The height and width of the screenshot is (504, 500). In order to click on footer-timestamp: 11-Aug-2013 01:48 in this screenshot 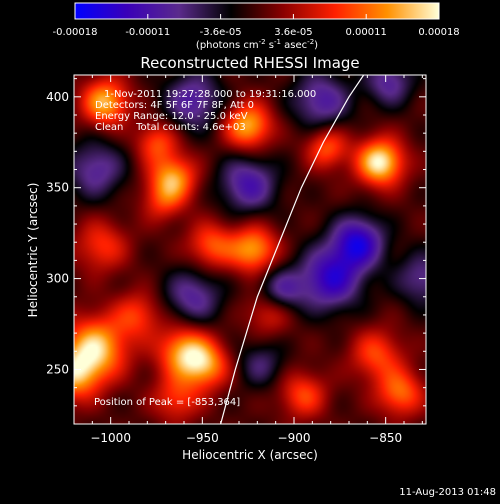, I will do `click(447, 492)`.